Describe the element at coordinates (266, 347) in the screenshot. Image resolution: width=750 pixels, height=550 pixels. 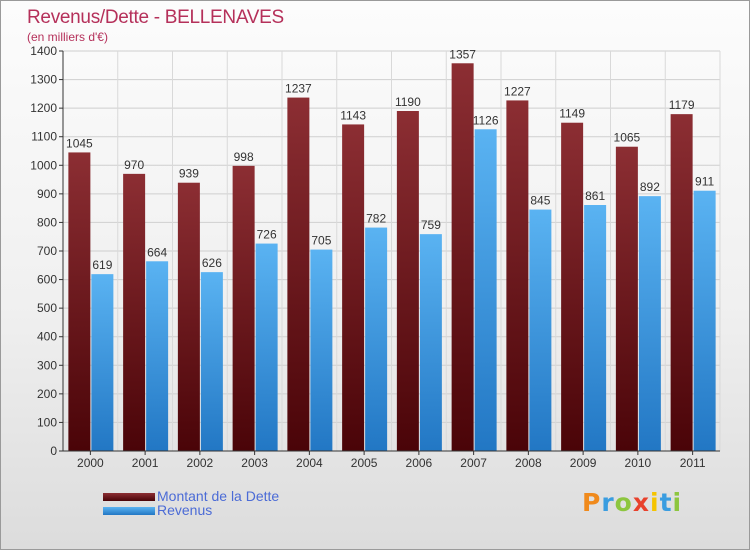
I see `bar-revenus-2003` at that location.